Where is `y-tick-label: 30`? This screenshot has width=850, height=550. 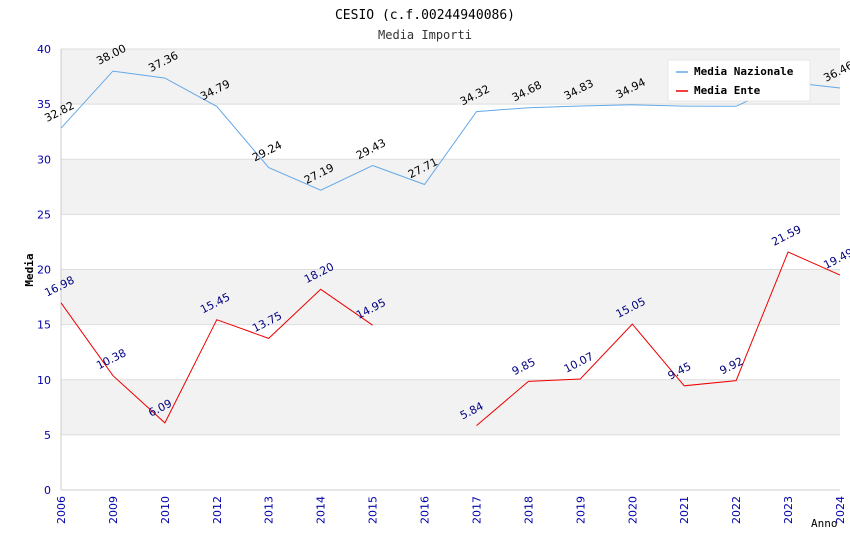
y-tick-label: 30 is located at coordinates (44, 159).